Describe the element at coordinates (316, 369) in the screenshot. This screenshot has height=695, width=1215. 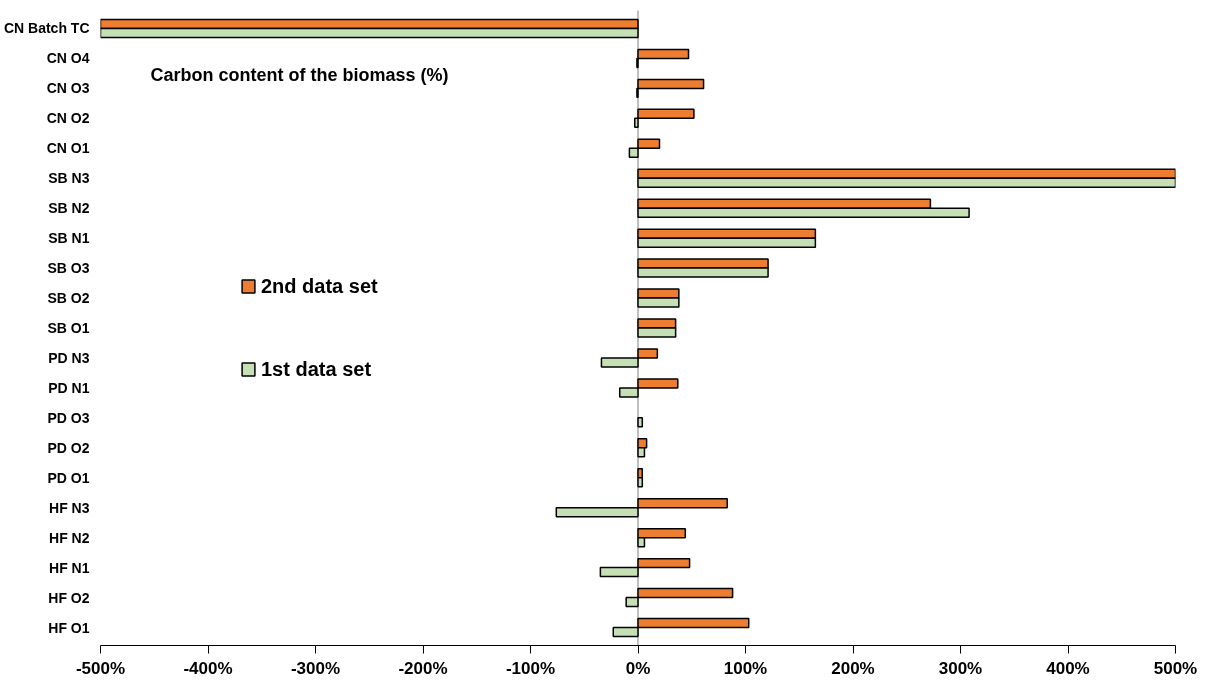
I see `legend-label: 1st data set` at that location.